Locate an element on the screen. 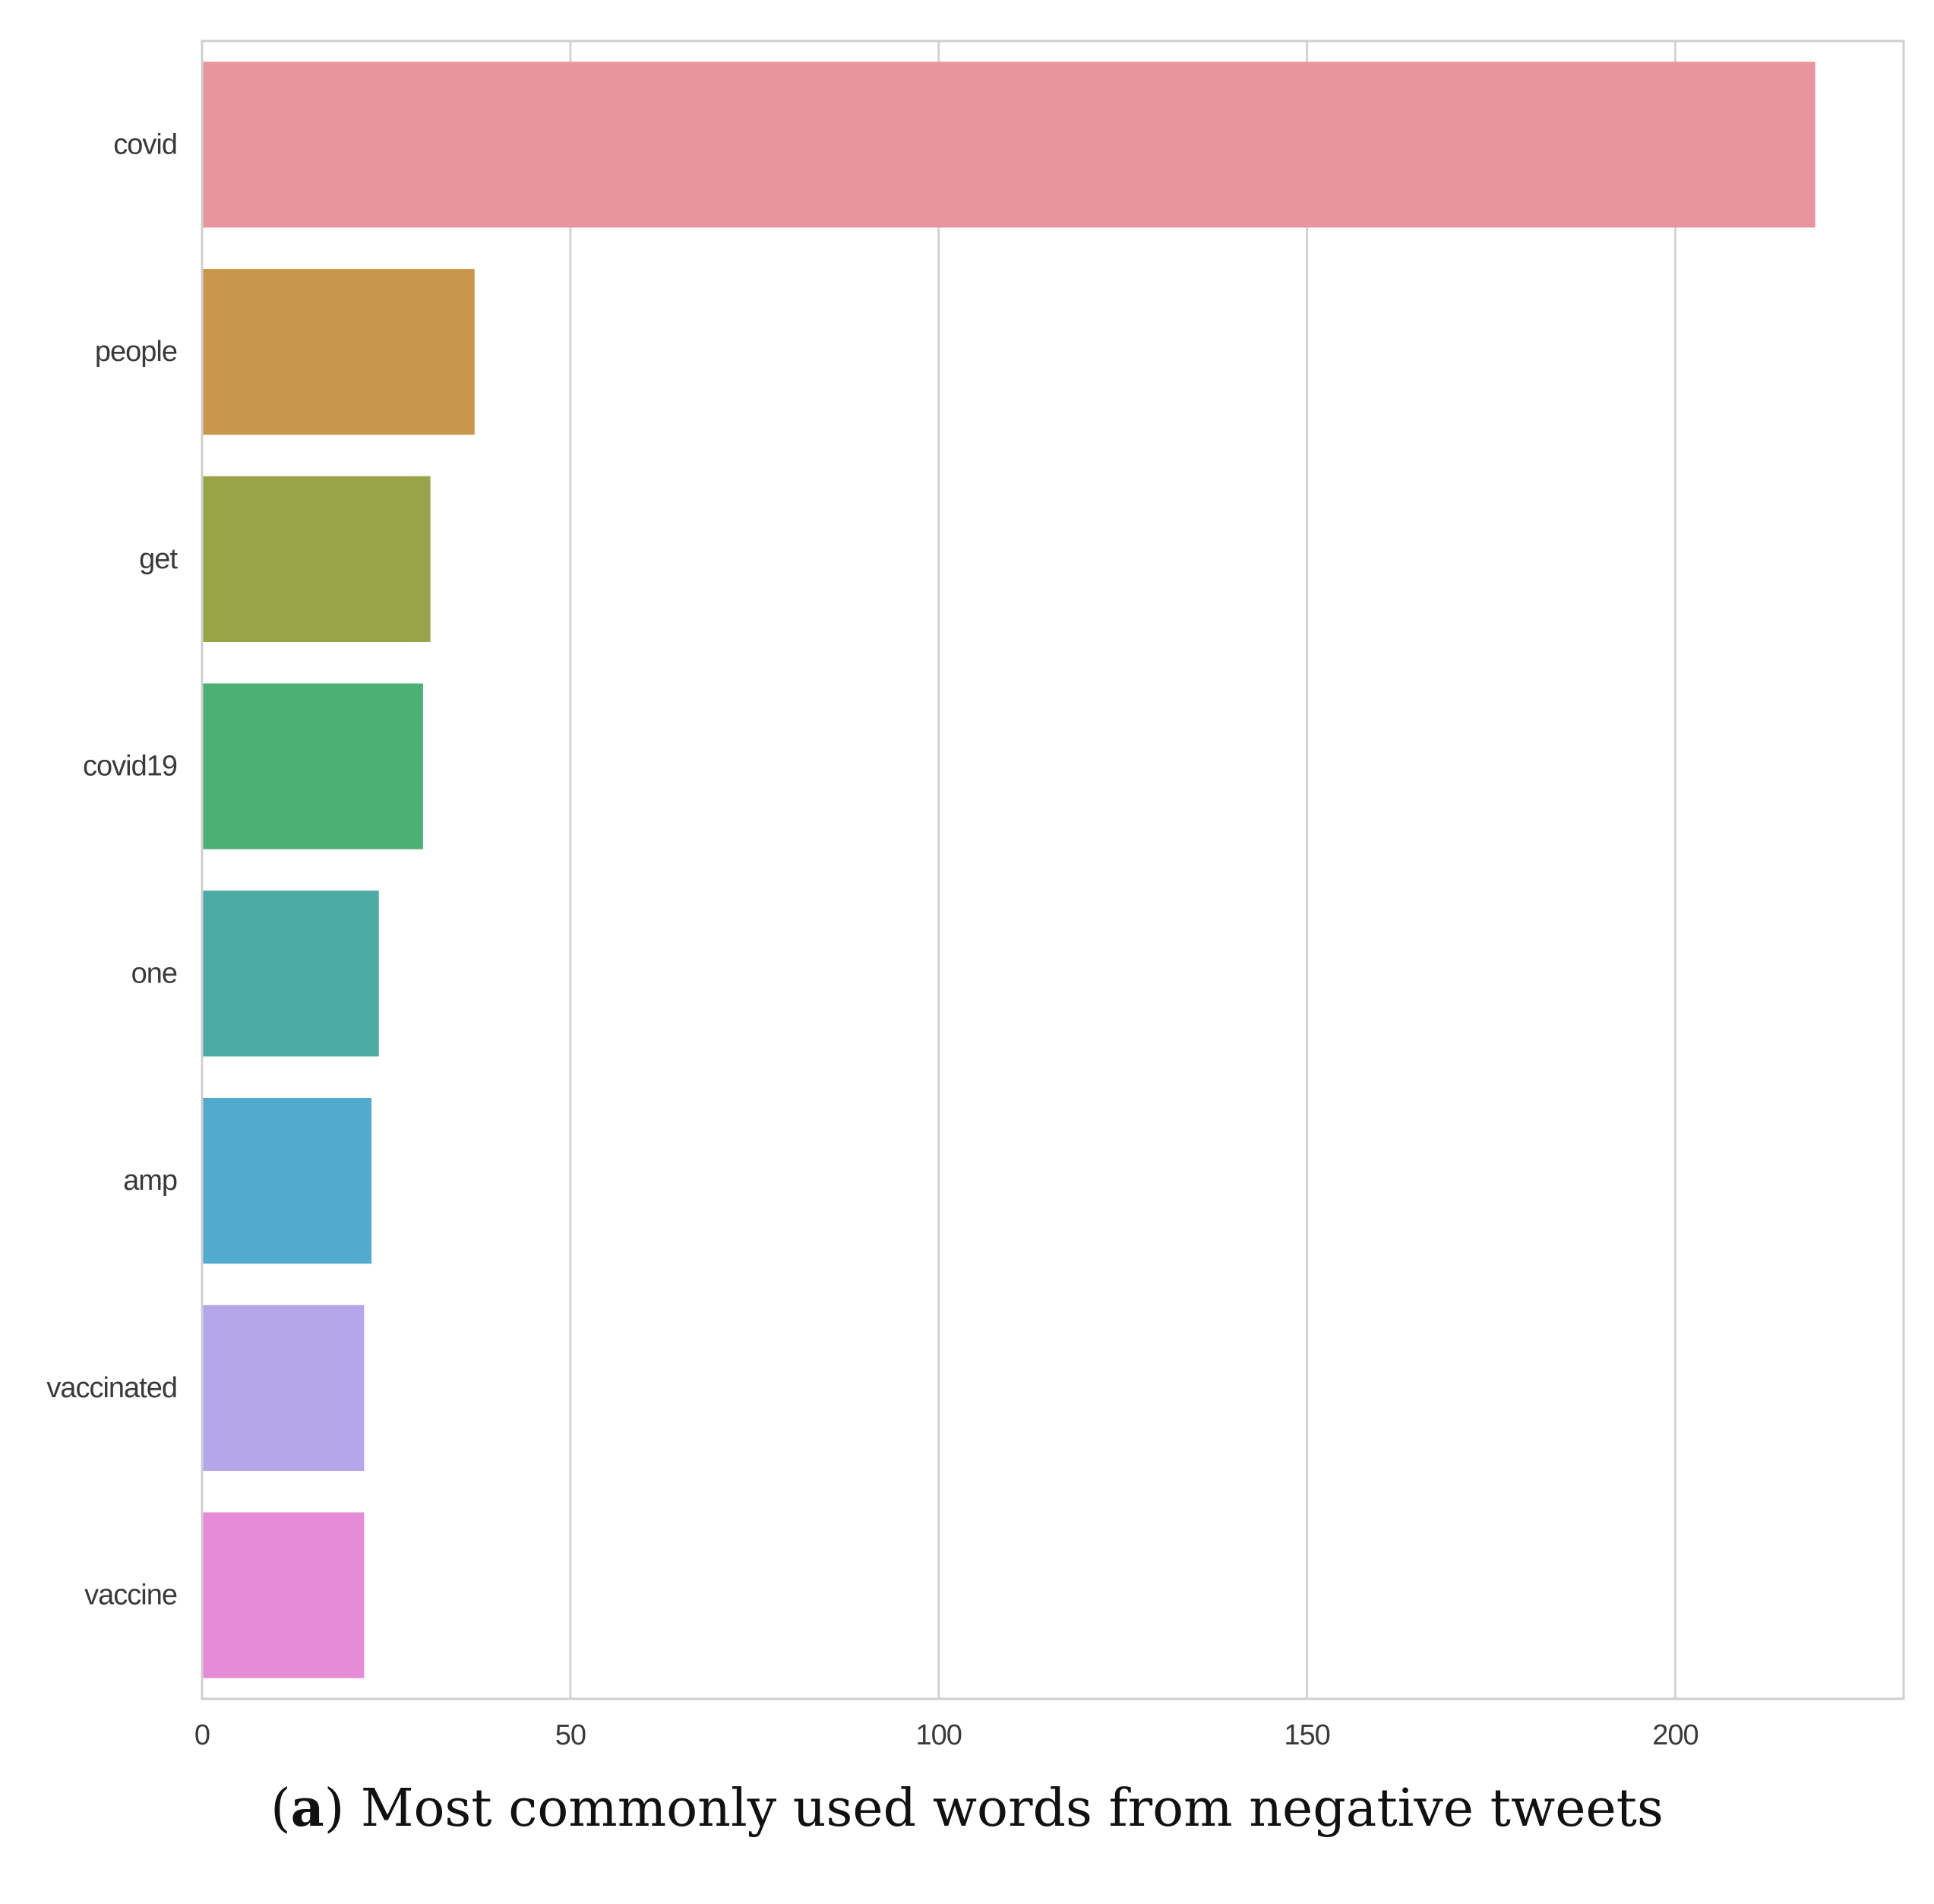 The height and width of the screenshot is (1904, 1934). x-tick-label: 50 is located at coordinates (570, 1735).